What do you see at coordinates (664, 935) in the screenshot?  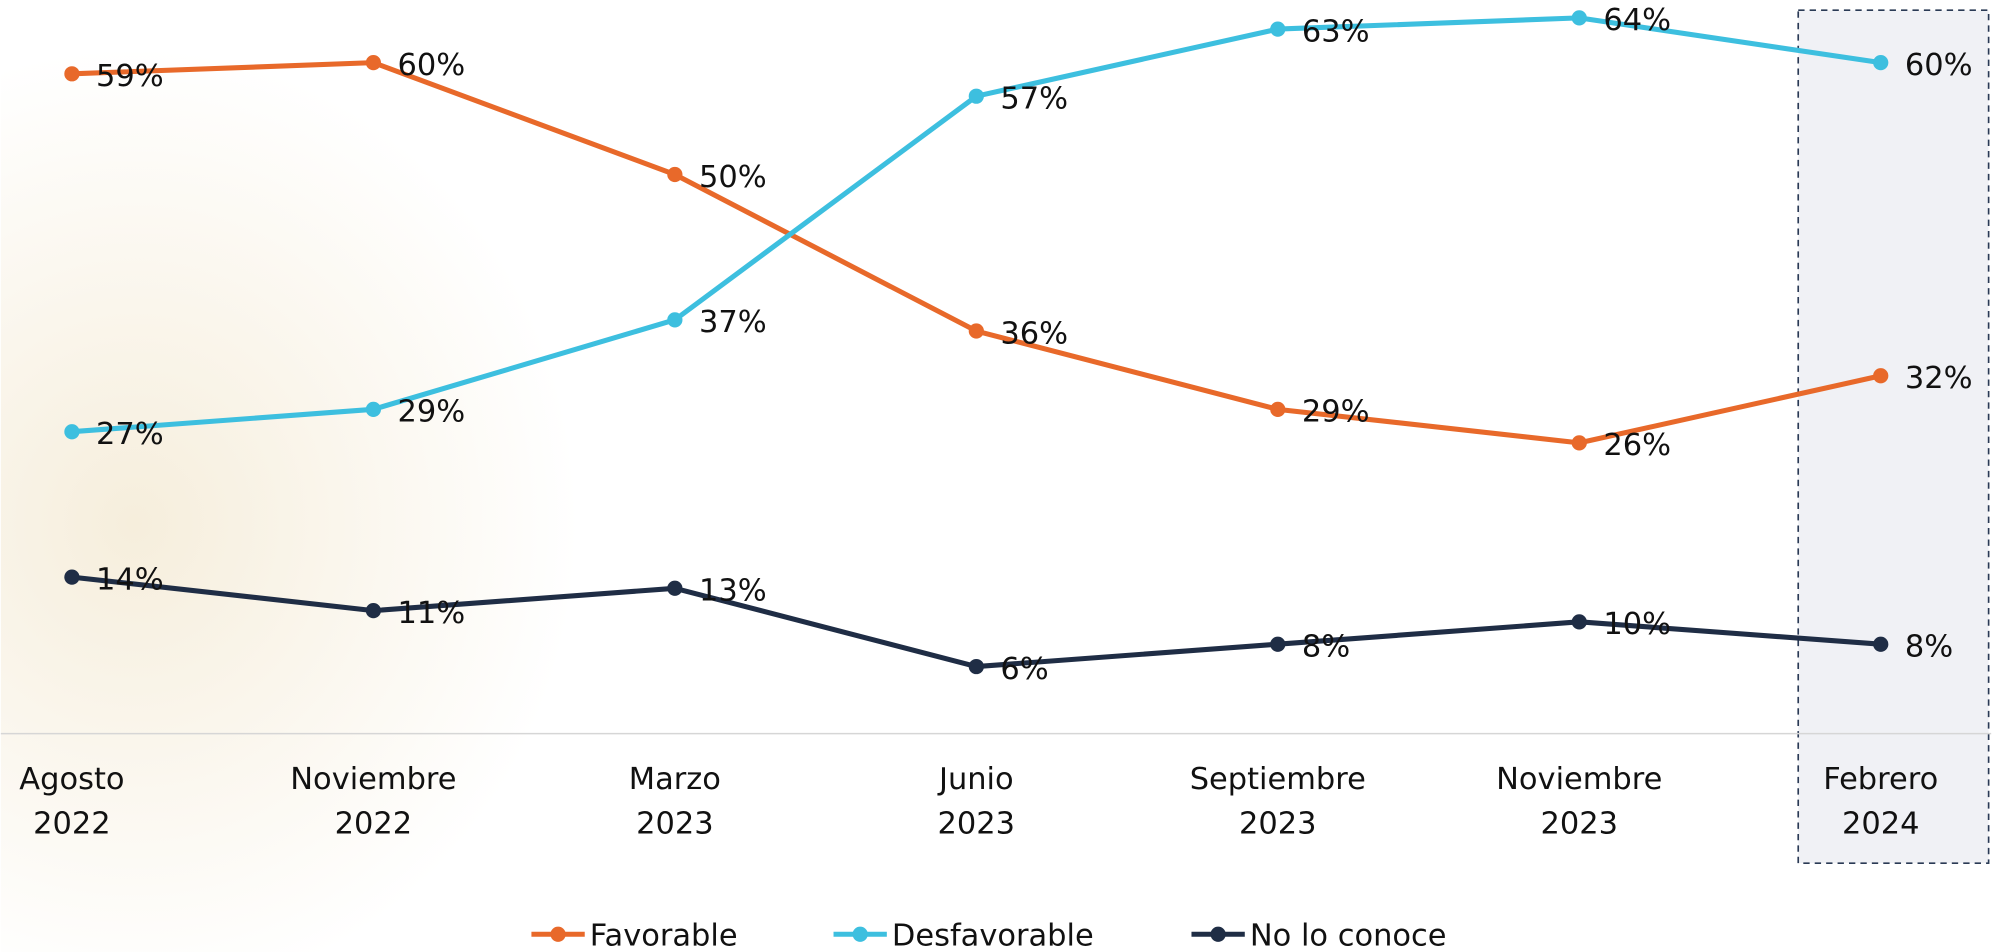 I see `legend-label: Favorable` at bounding box center [664, 935].